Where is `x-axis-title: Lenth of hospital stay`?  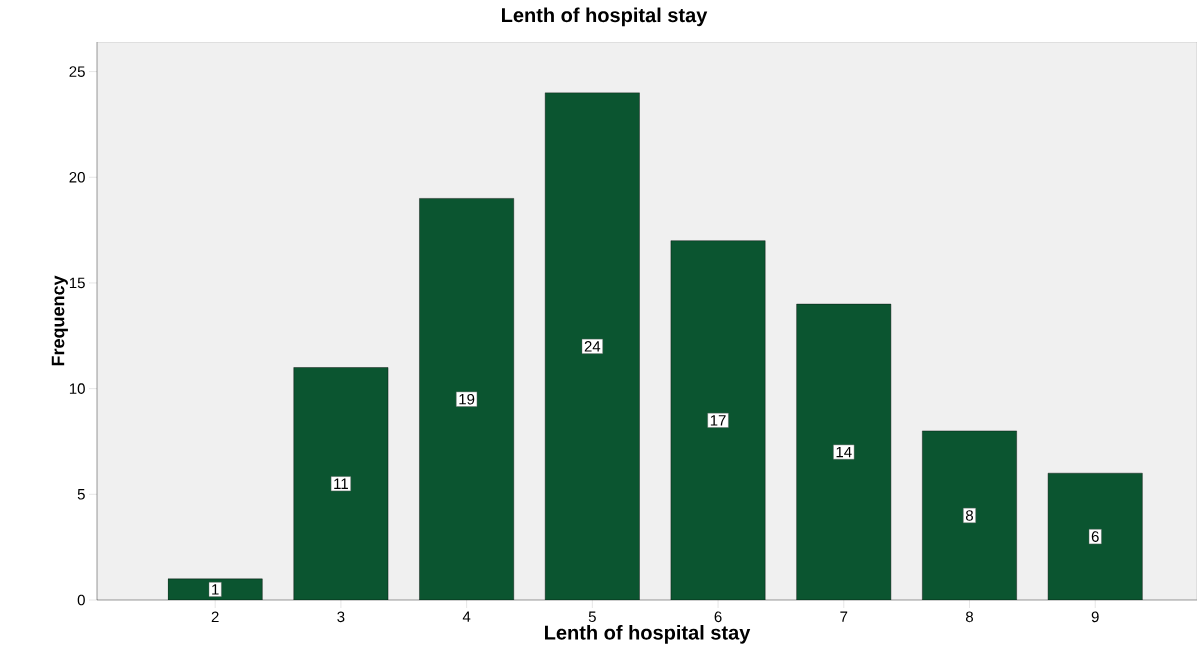
x-axis-title: Lenth of hospital stay is located at coordinates (648, 634).